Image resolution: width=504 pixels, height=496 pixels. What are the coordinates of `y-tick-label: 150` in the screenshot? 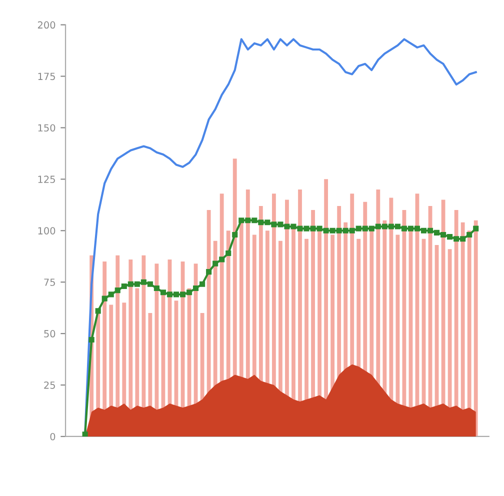 It's located at (47, 128).